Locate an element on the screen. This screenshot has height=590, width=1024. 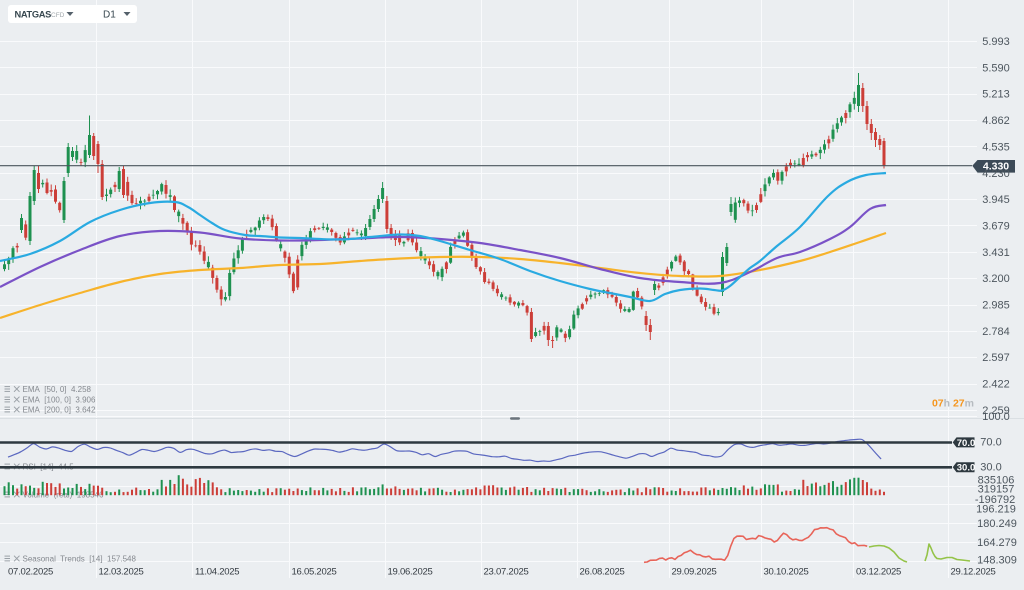
svg-text: 4.230 is located at coordinates (996, 174).